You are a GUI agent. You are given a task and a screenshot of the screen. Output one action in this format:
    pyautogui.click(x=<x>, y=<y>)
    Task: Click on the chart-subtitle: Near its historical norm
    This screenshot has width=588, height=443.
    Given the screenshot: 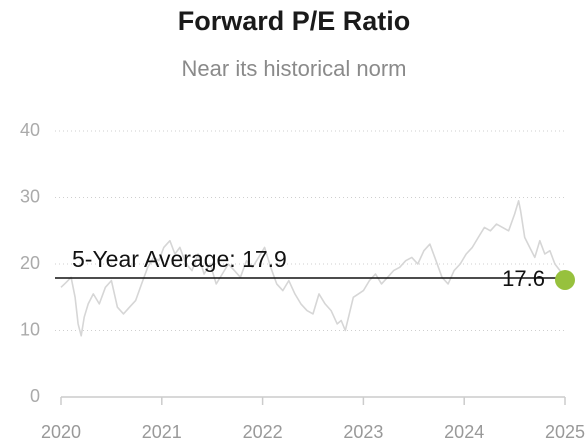 What is the action you would take?
    pyautogui.click(x=294, y=68)
    